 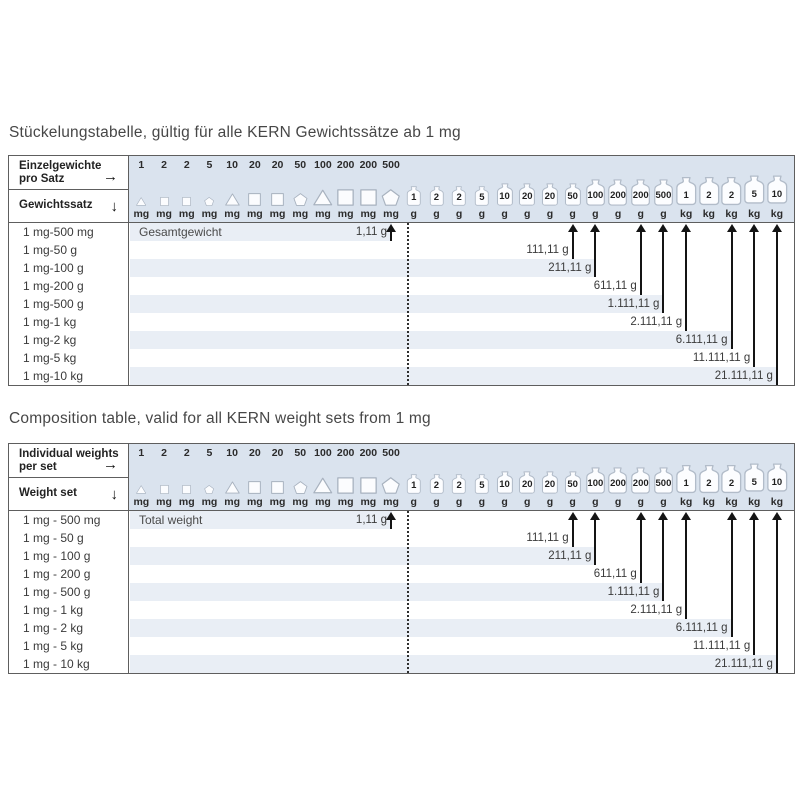 I want to click on header-column: 50 mg, so click(x=300, y=477).